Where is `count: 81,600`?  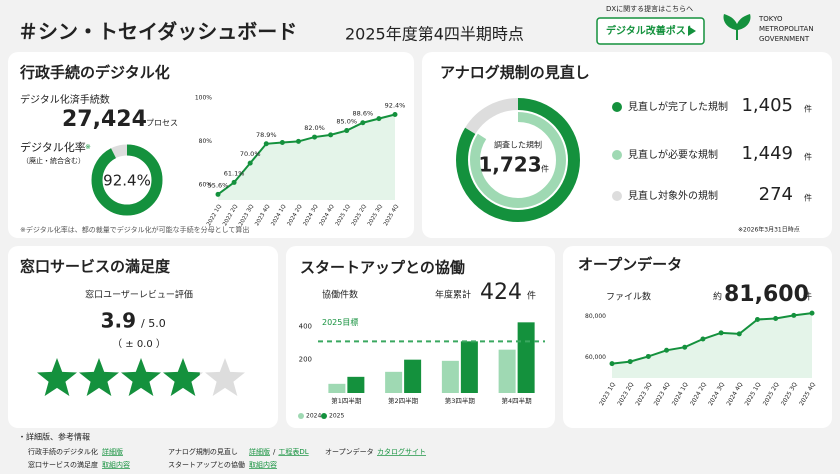
count: 81,600 is located at coordinates (766, 294).